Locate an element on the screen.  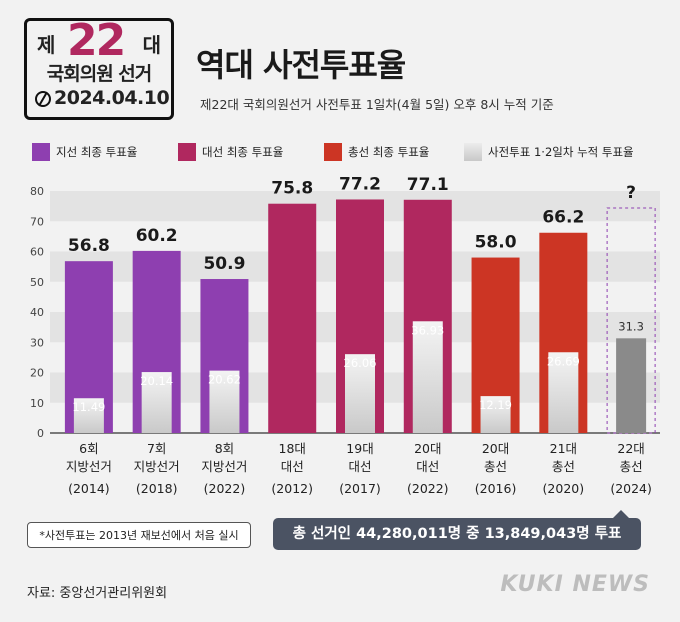
legend-item-general: 총선 최종 투표율 is located at coordinates (376, 152).